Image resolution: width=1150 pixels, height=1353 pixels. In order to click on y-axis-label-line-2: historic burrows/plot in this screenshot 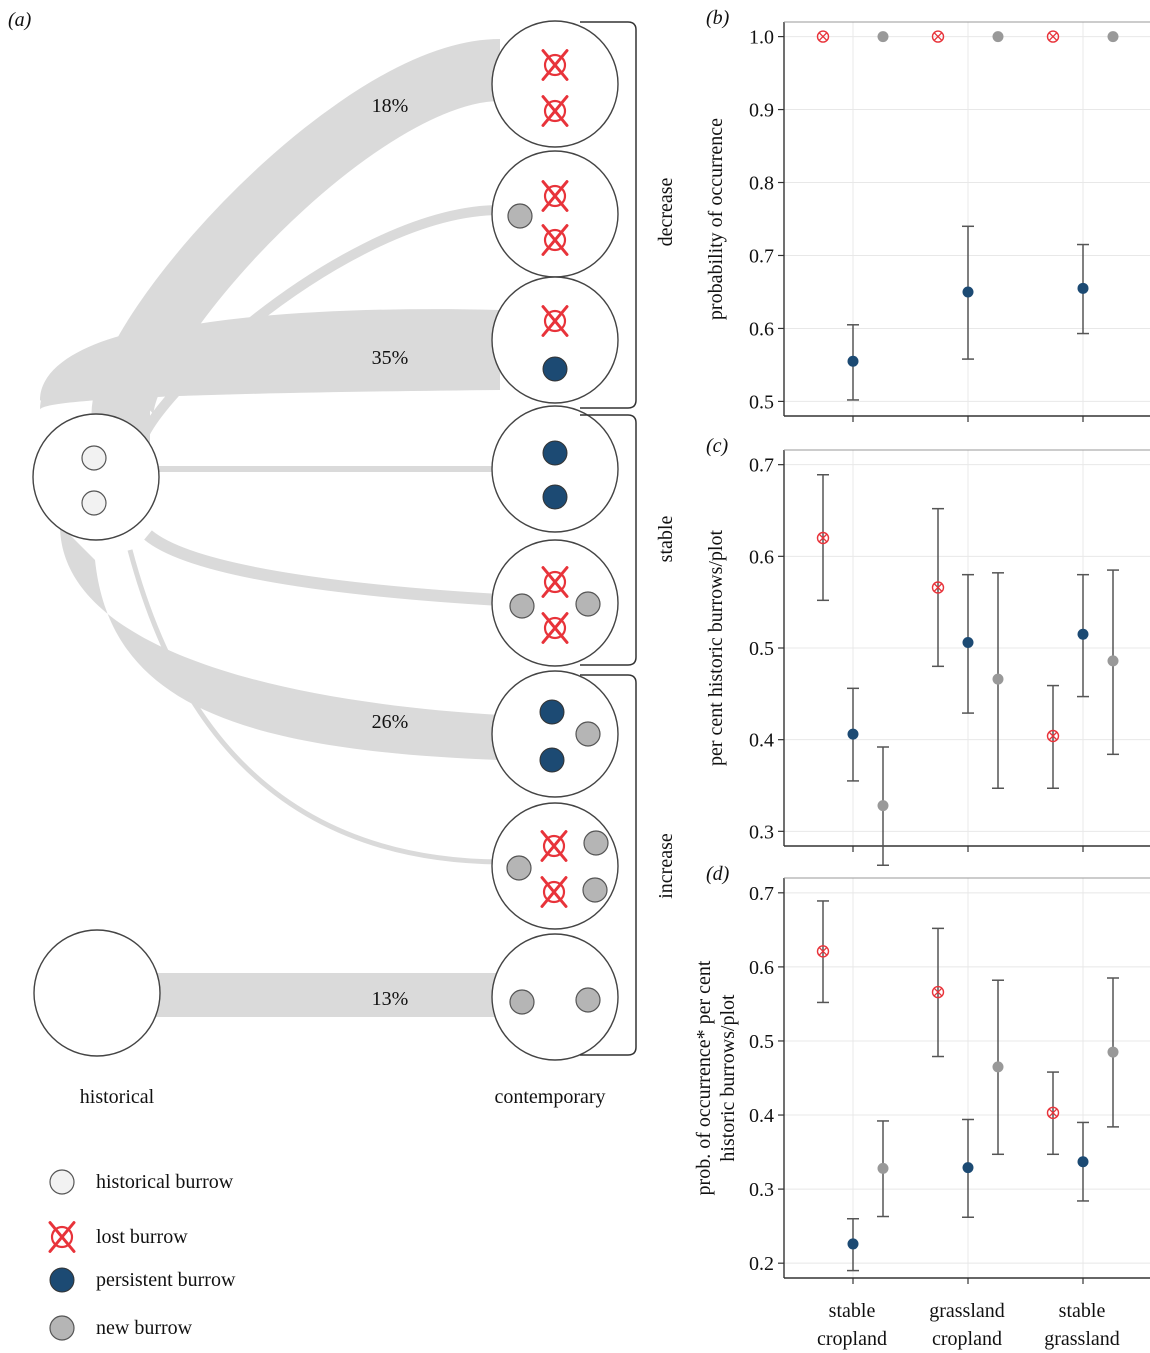, I will do `click(728, 1078)`.